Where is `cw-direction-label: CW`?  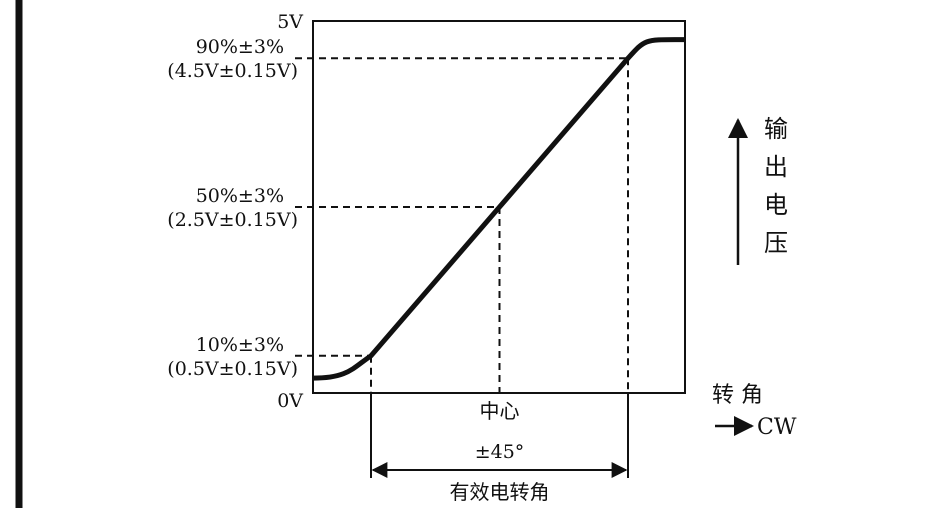 cw-direction-label: CW is located at coordinates (777, 427).